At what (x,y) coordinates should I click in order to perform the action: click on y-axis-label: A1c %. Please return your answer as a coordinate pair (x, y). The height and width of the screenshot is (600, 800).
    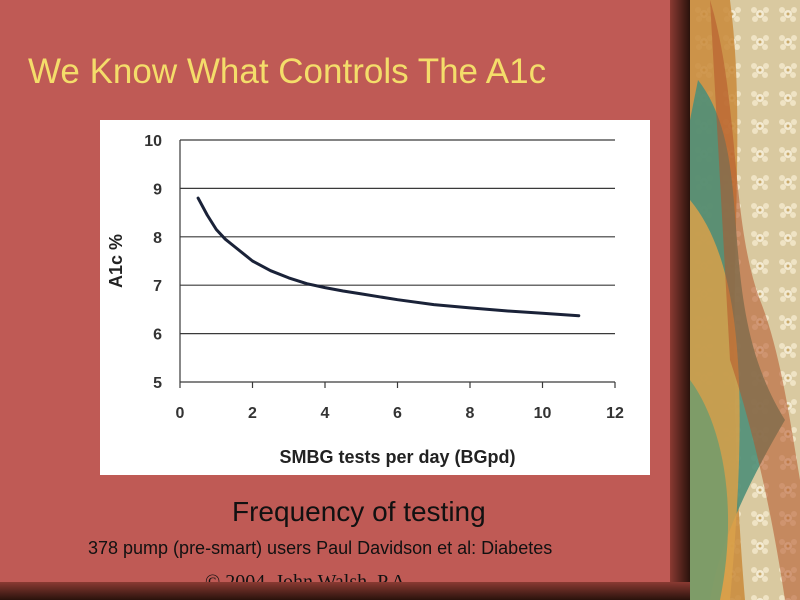
    Looking at the image, I should click on (116, 261).